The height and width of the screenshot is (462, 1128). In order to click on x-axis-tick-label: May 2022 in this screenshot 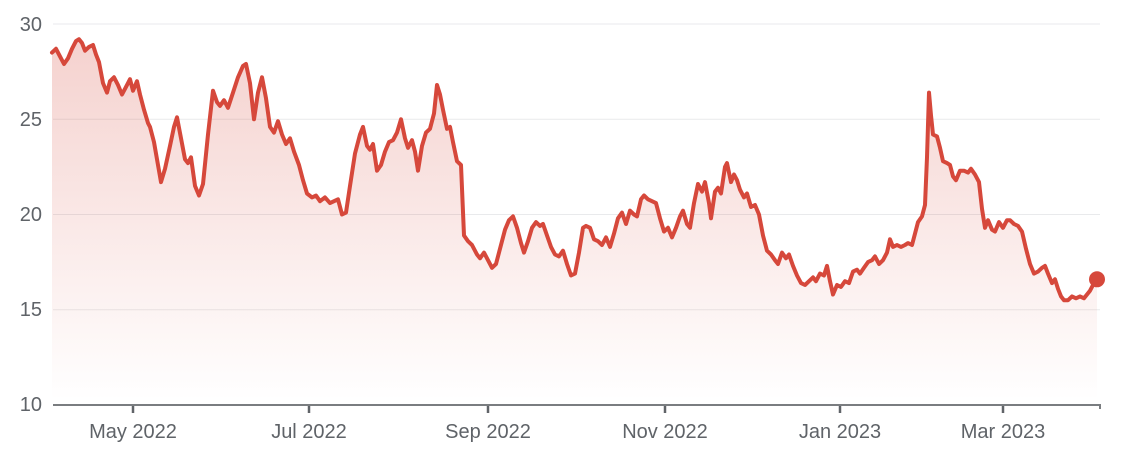, I will do `click(133, 432)`.